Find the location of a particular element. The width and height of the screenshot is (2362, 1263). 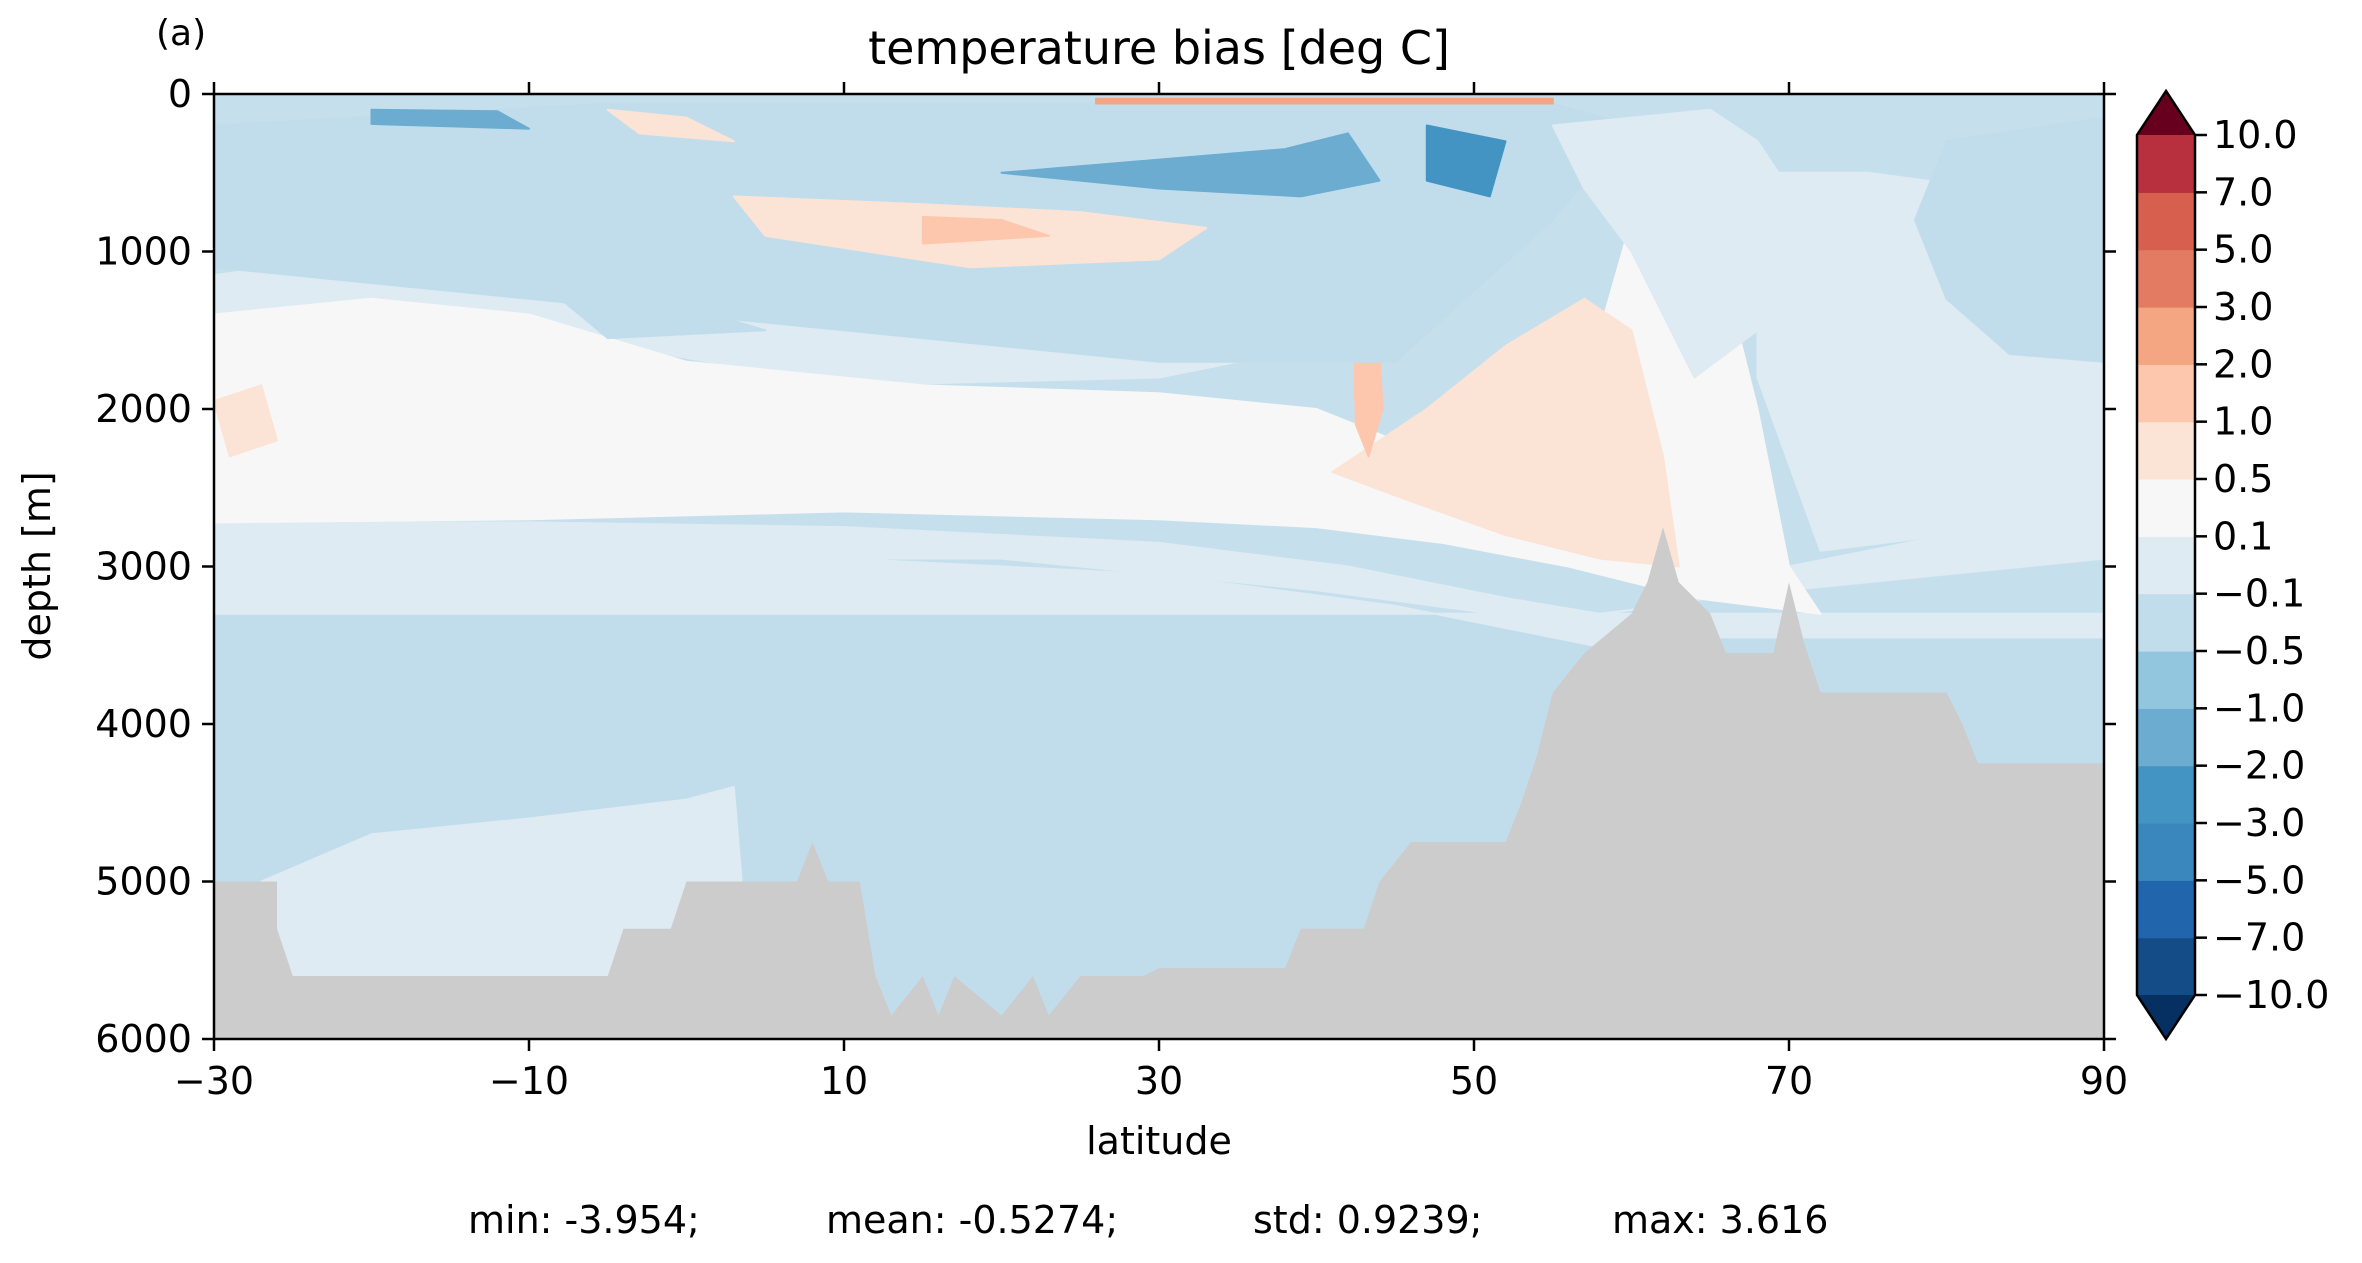

colorbar-tick-label: 10.0 is located at coordinates (2255, 135).